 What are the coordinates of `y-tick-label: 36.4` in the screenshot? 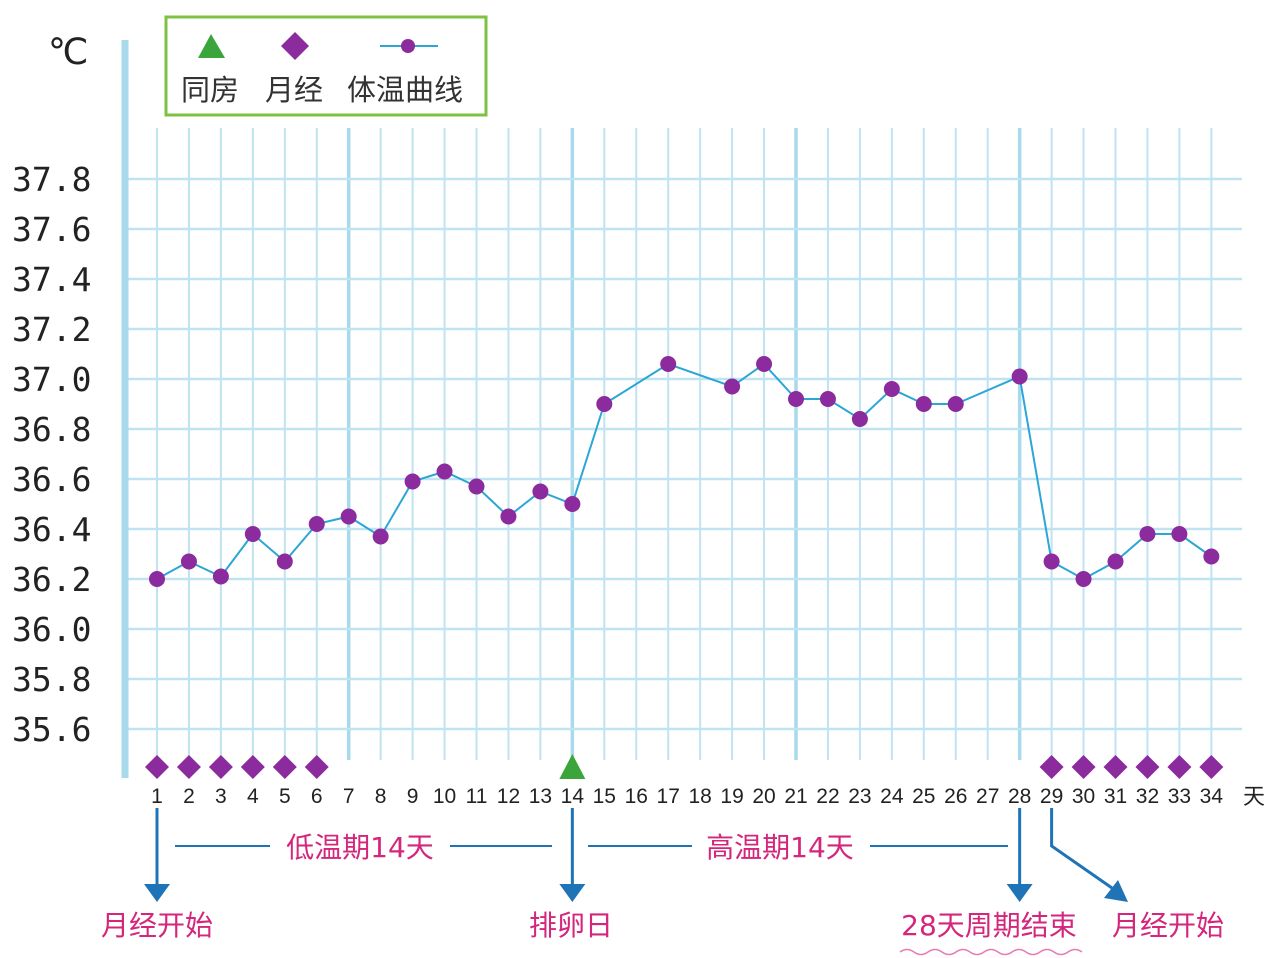 It's located at (51, 529).